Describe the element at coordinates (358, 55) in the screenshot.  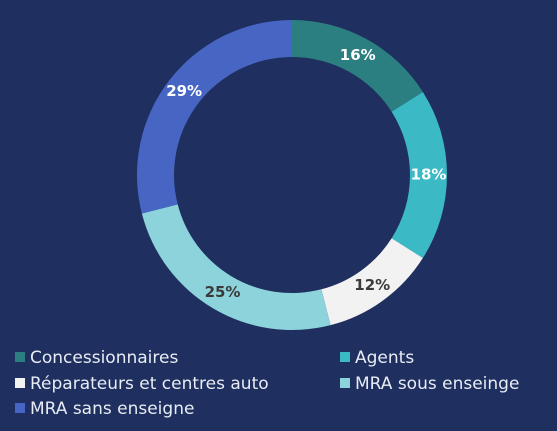
I see `slice-label: 16%` at that location.